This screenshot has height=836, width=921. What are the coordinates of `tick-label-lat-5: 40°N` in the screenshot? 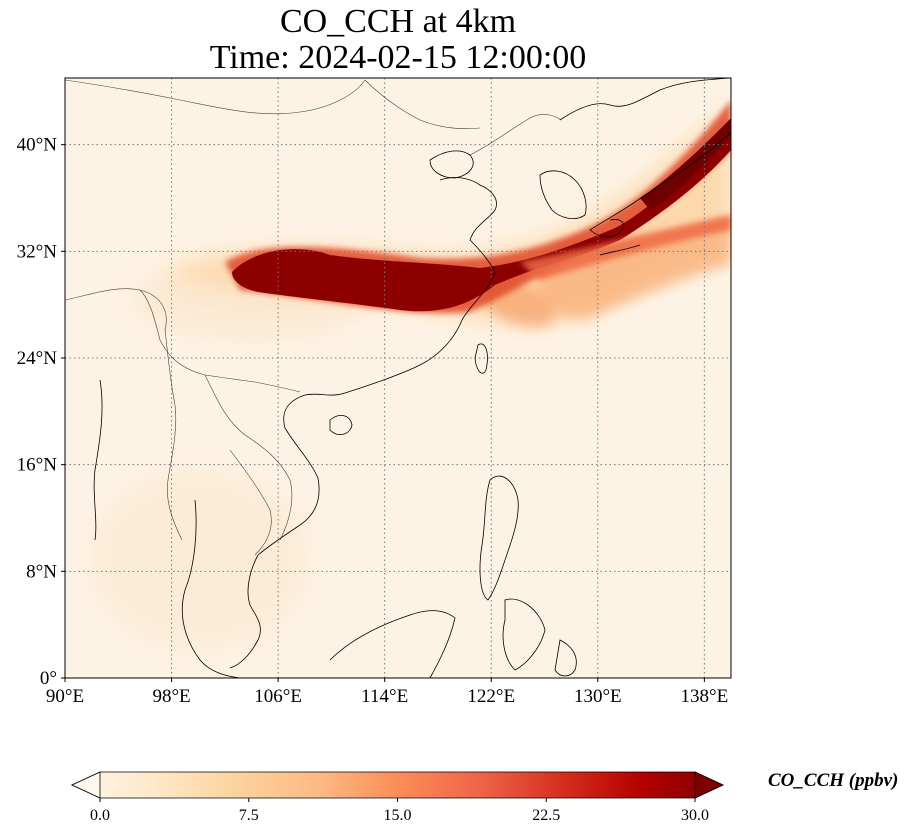 It's located at (37, 145).